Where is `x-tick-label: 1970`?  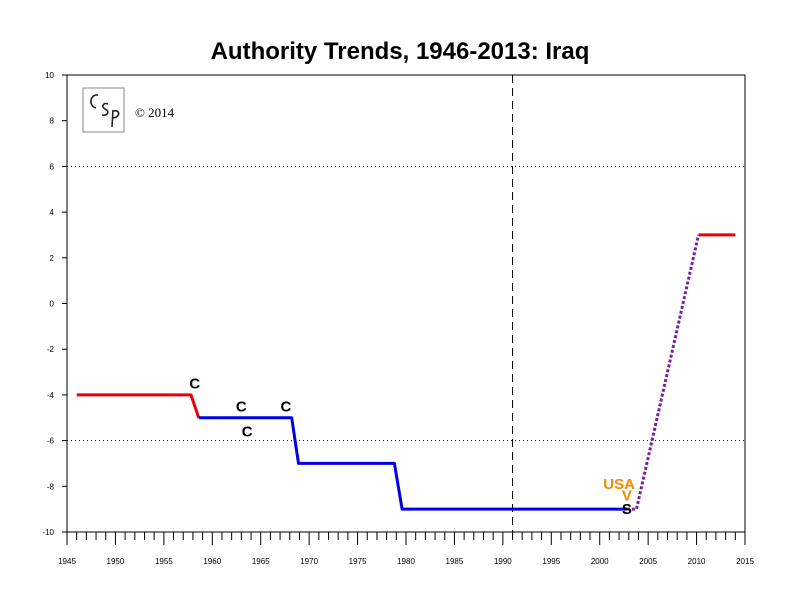 x-tick-label: 1970 is located at coordinates (309, 561).